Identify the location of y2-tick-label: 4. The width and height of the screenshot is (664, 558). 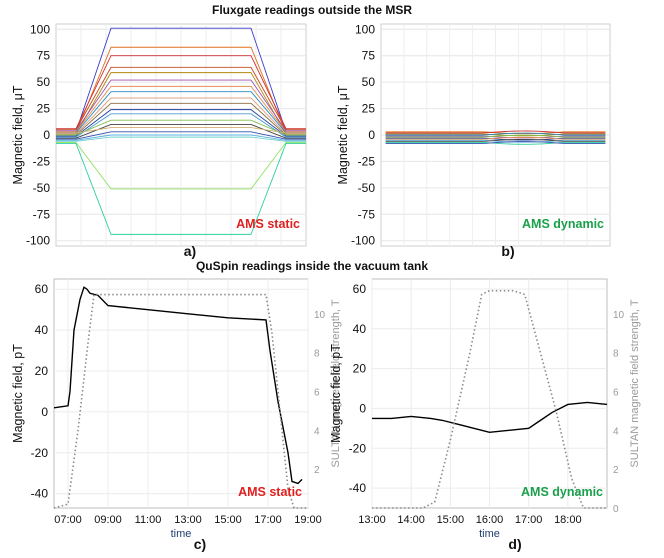
(317, 431).